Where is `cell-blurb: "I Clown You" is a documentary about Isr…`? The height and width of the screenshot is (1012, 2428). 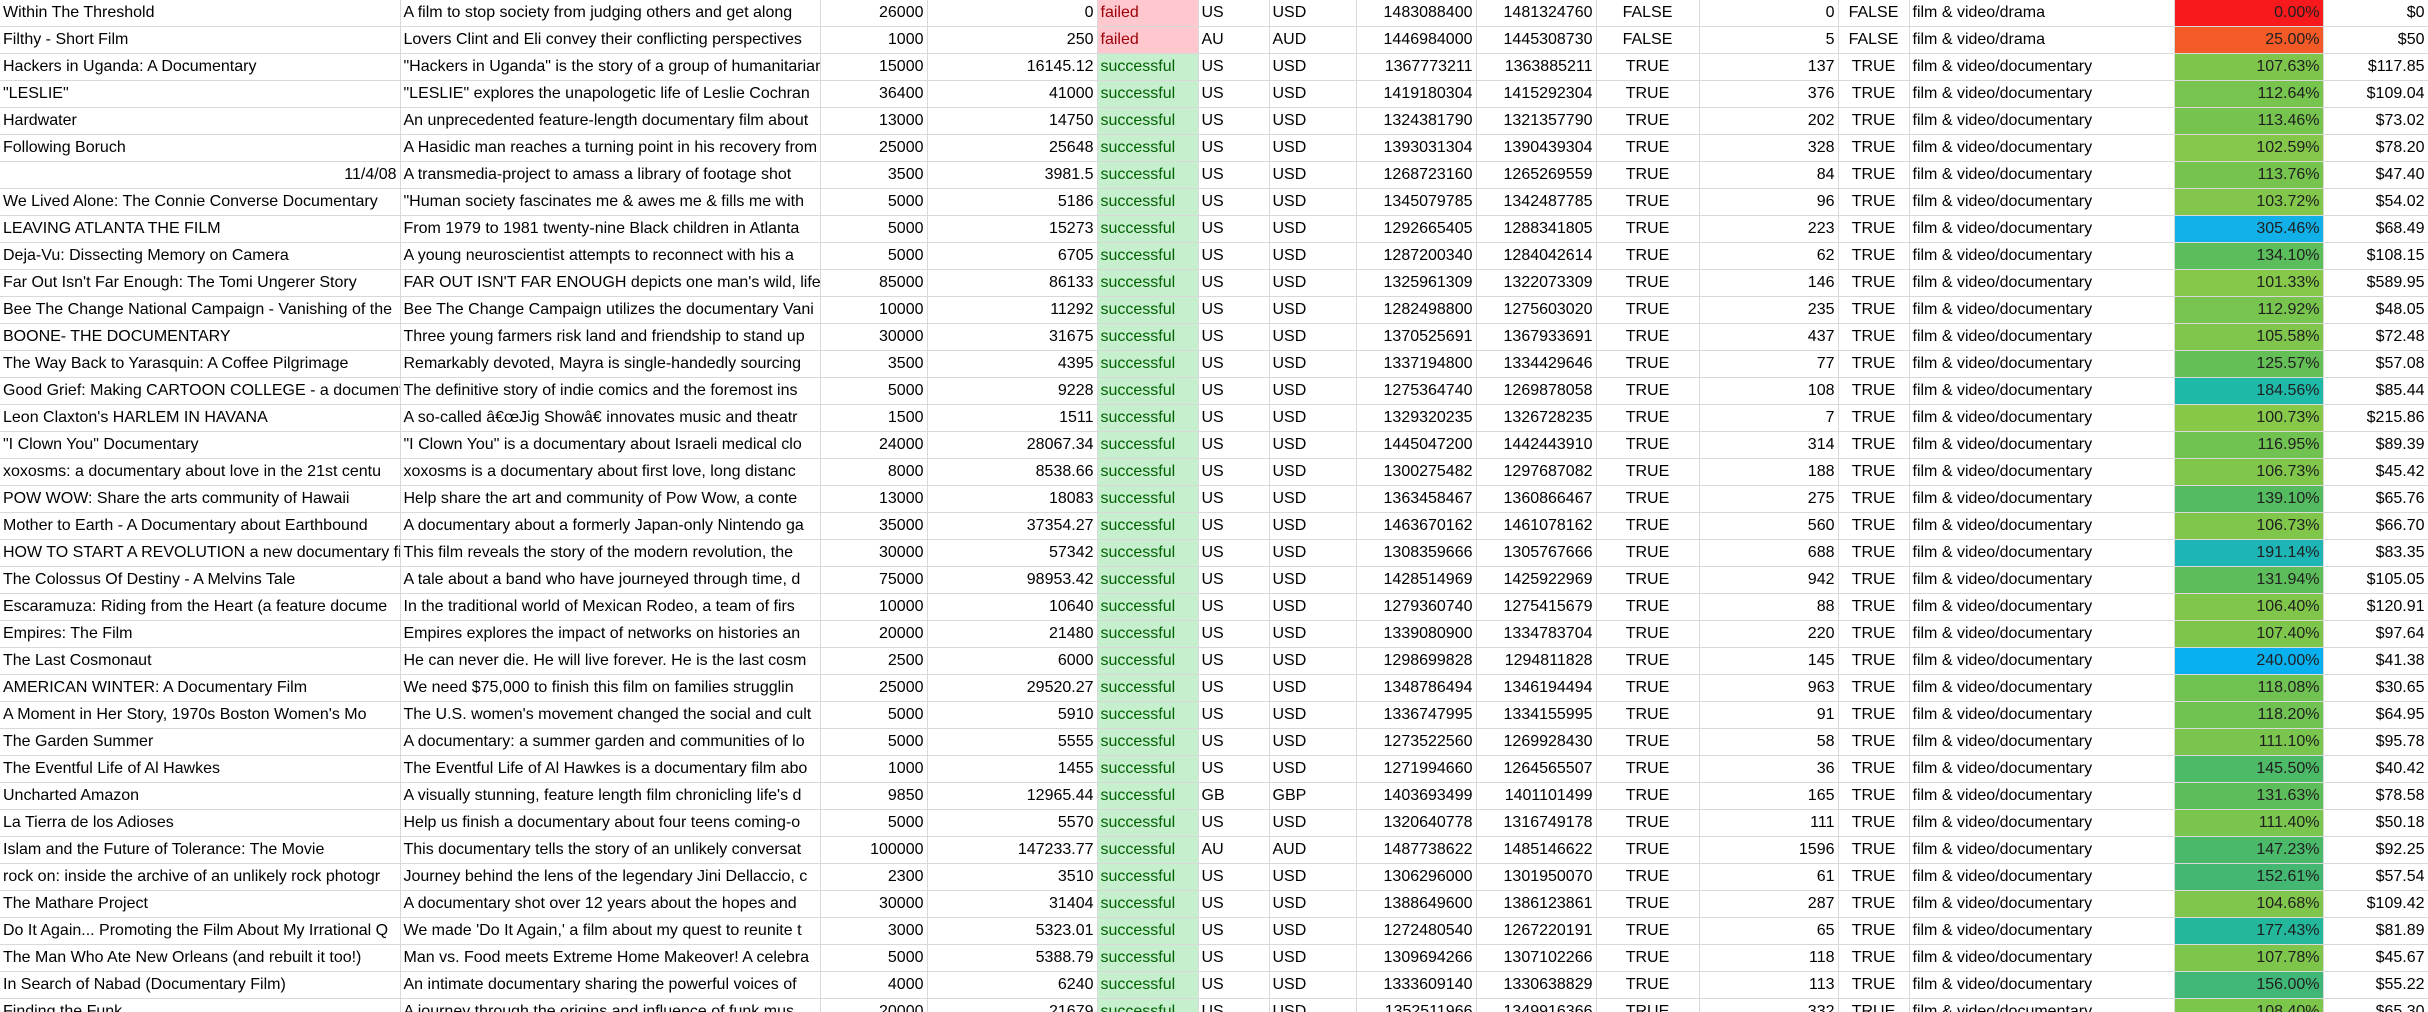
cell-blurb: "I Clown You" is a documentary about Isr… is located at coordinates (610, 445).